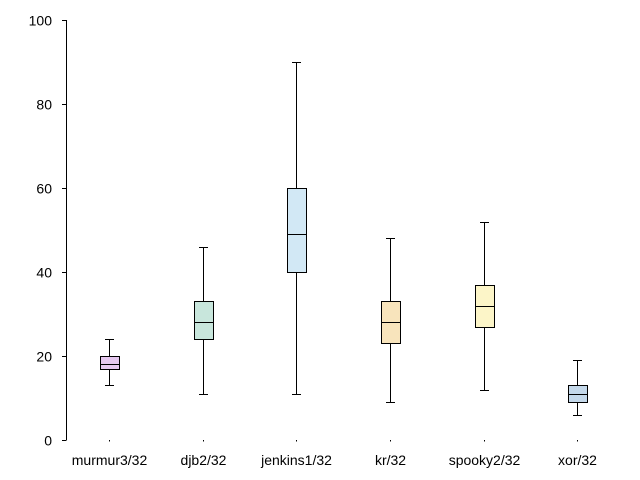  I want to click on x-tick-label: djb2/32, so click(204, 460).